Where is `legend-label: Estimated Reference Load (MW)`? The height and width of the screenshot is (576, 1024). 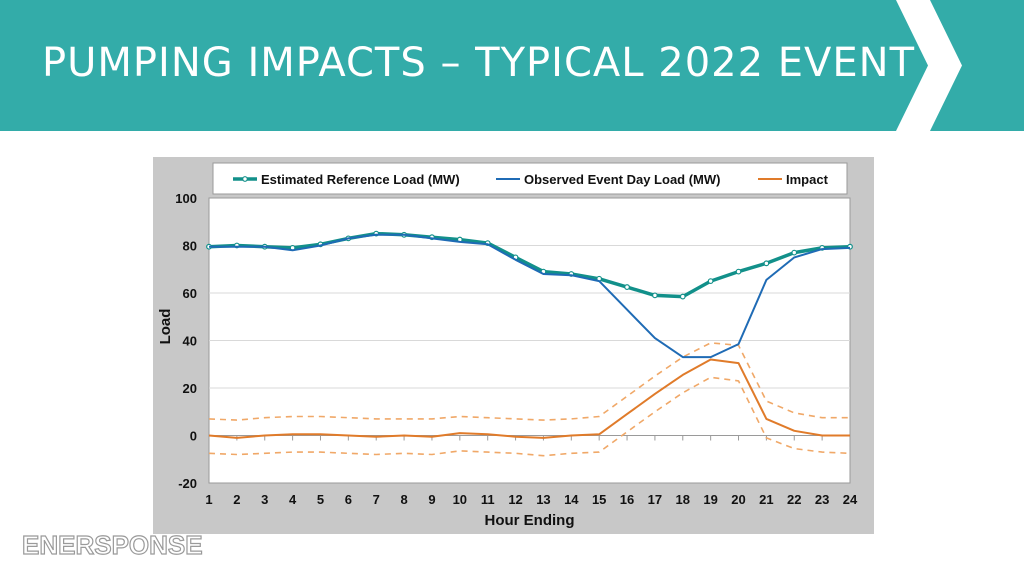 legend-label: Estimated Reference Load (MW) is located at coordinates (360, 179).